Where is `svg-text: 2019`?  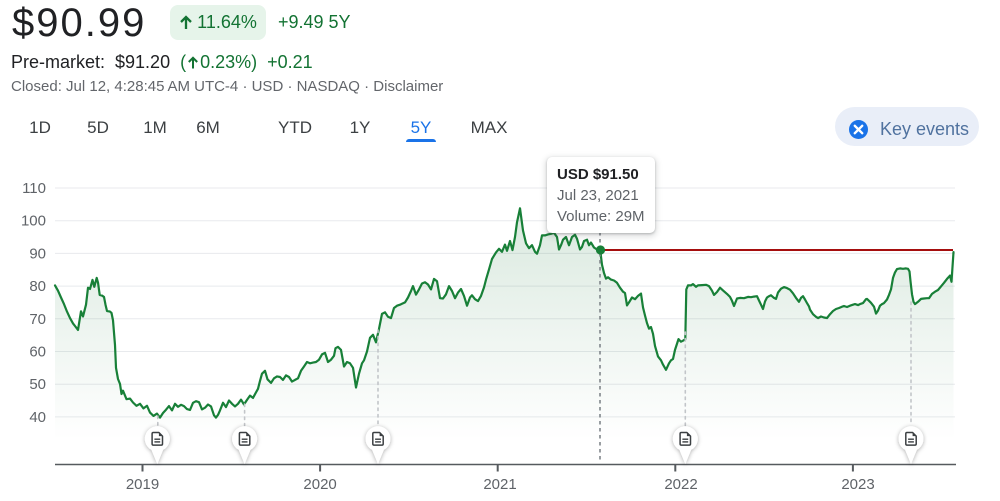 svg-text: 2019 is located at coordinates (142, 484).